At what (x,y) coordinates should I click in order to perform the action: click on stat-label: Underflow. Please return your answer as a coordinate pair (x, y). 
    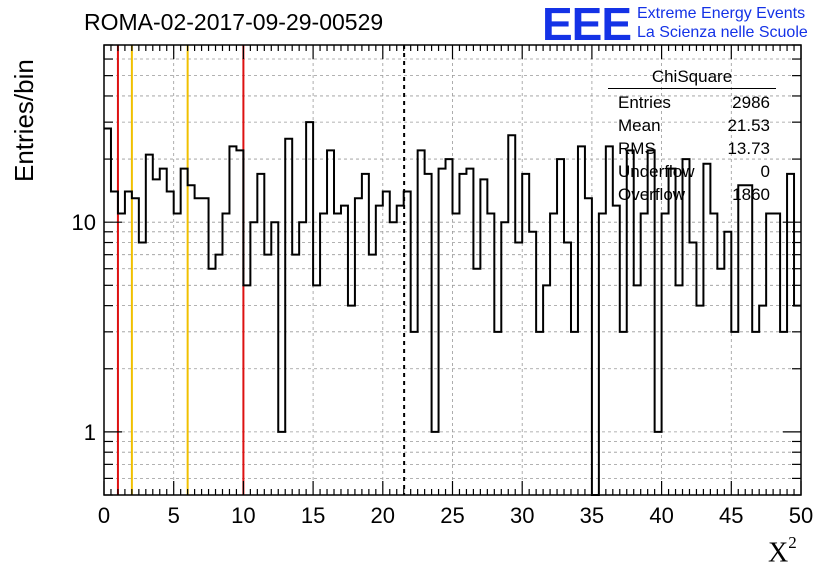
    Looking at the image, I should click on (656, 171).